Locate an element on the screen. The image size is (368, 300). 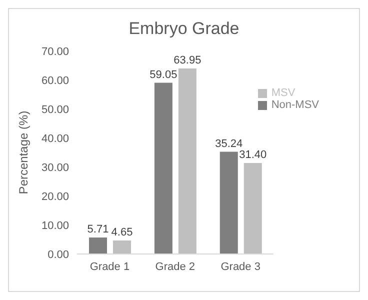
data-label: 35.24 is located at coordinates (229, 144).